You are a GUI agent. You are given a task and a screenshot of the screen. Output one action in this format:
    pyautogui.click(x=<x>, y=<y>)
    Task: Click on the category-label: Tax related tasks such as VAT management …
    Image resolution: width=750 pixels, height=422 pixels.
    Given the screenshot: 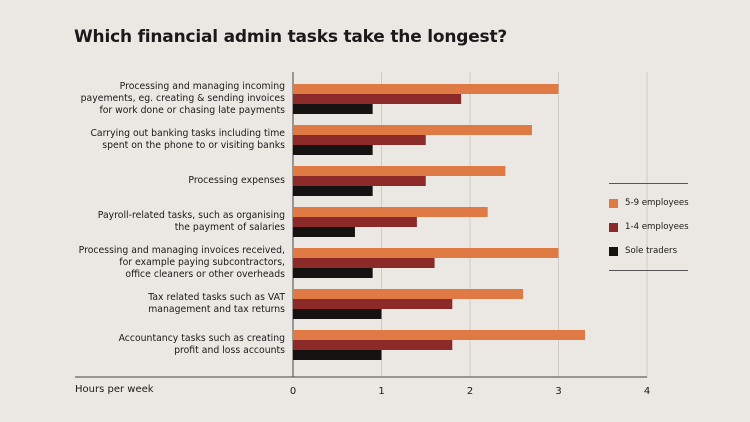 What is the action you would take?
    pyautogui.click(x=216, y=303)
    